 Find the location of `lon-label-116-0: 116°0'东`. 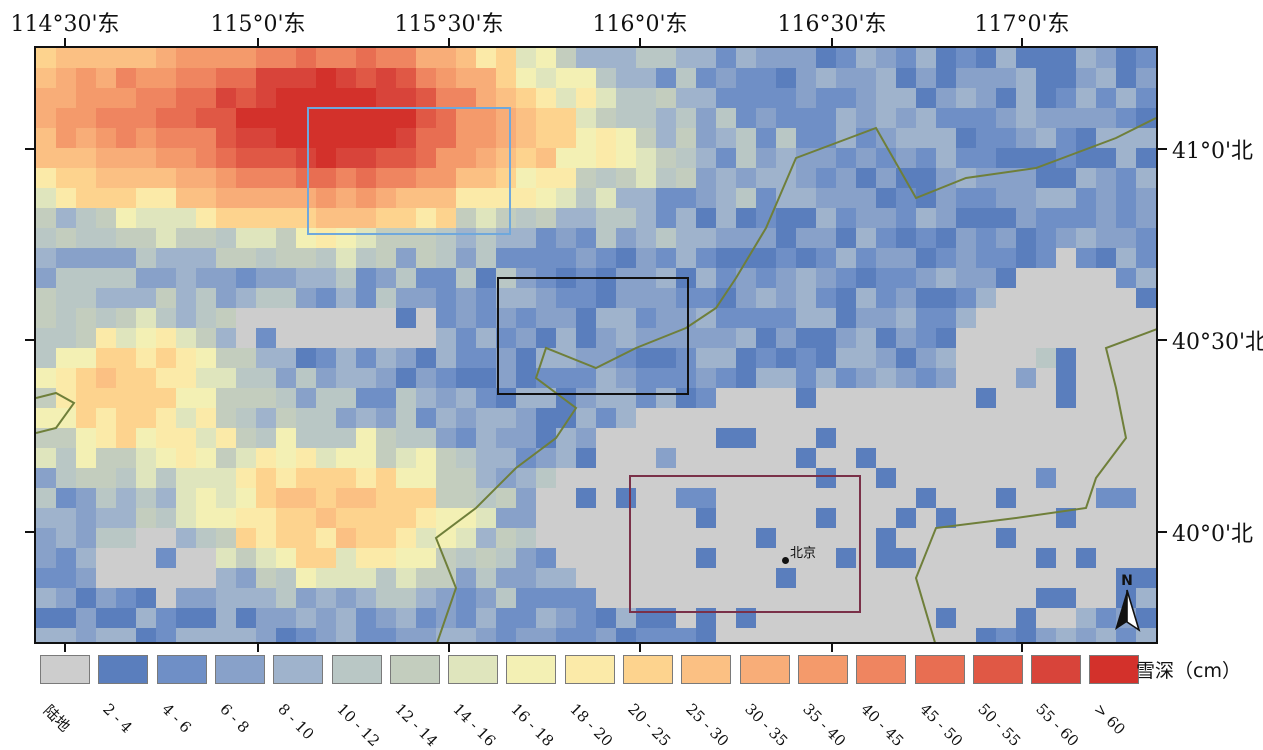

lon-label-116-0: 116°0'东 is located at coordinates (640, 24).